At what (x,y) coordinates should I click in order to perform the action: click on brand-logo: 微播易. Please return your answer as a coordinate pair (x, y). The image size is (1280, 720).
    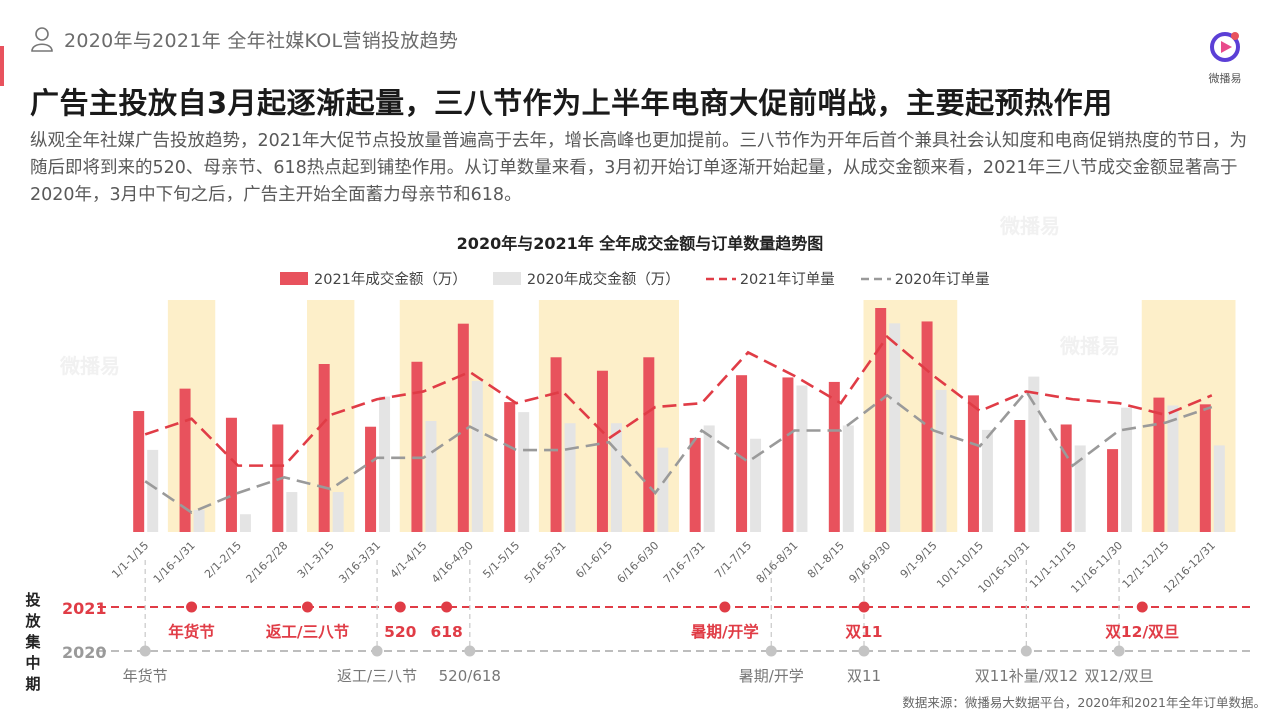
    Looking at the image, I should click on (1225, 57).